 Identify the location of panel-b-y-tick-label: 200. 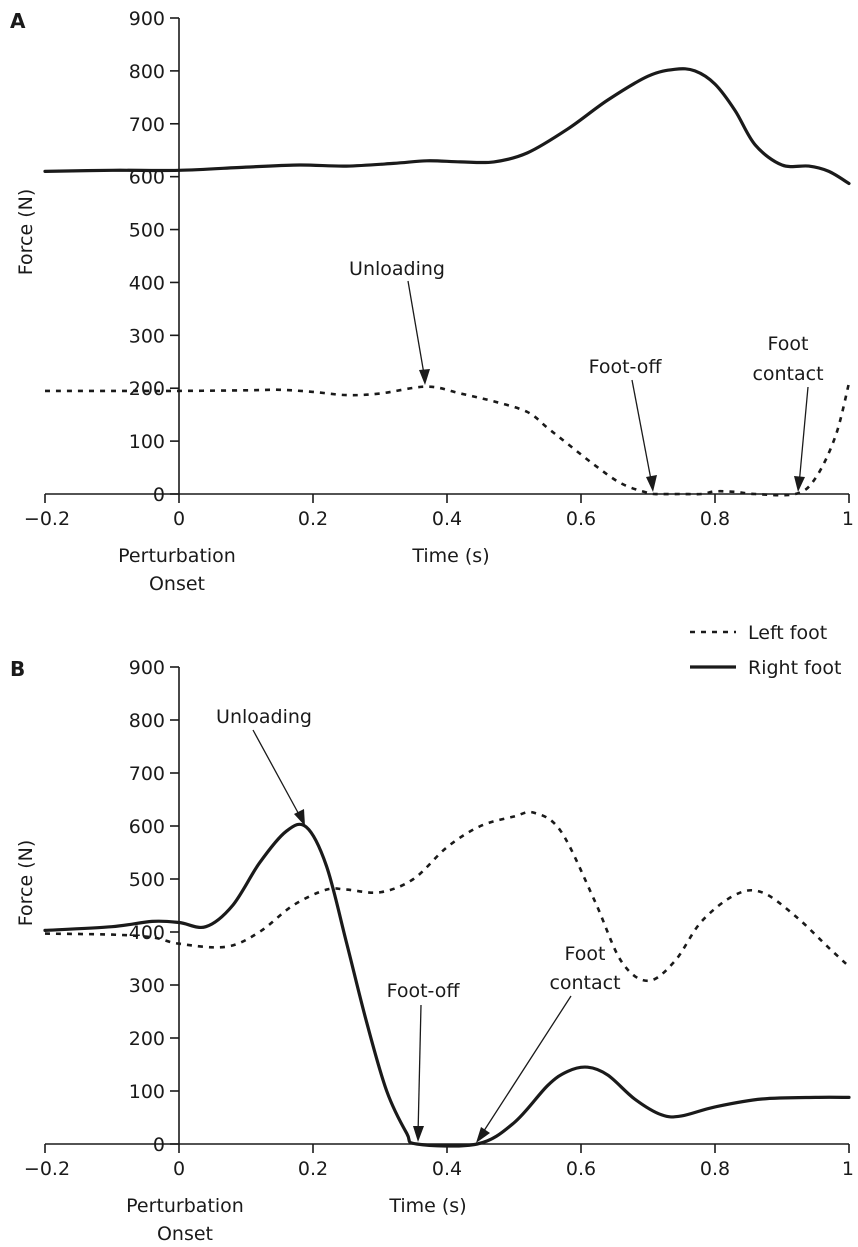
(147, 1039).